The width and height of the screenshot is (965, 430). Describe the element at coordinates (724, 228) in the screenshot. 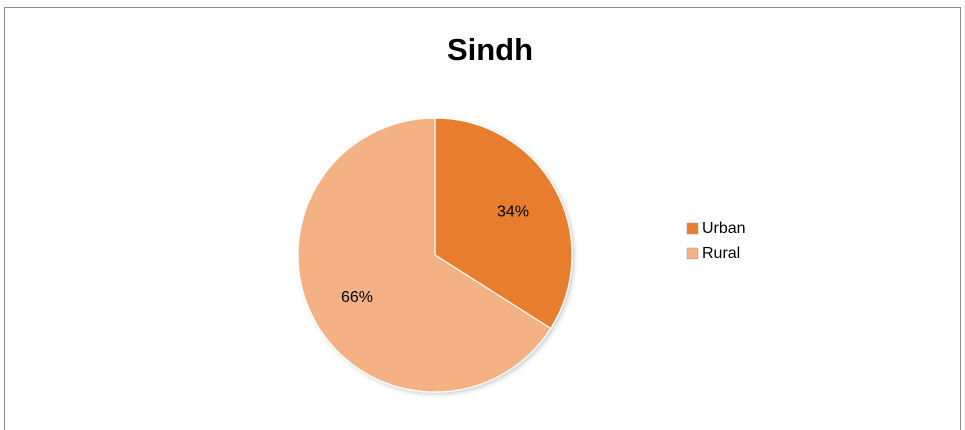

I see `legend-label: Urban` at that location.